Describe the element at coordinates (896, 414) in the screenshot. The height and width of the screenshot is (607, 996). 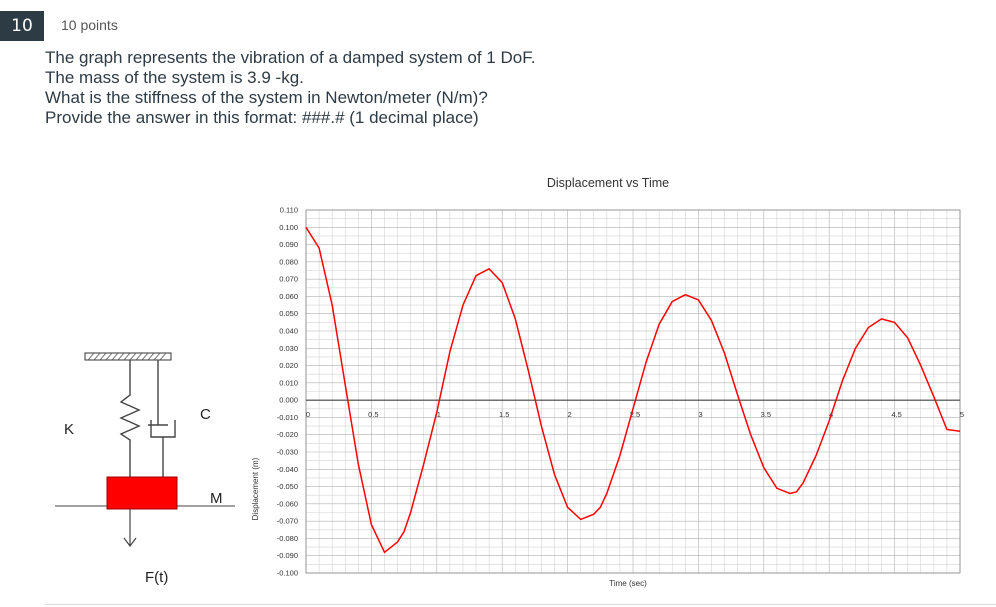
I see `x-tick-label: 4.5` at that location.